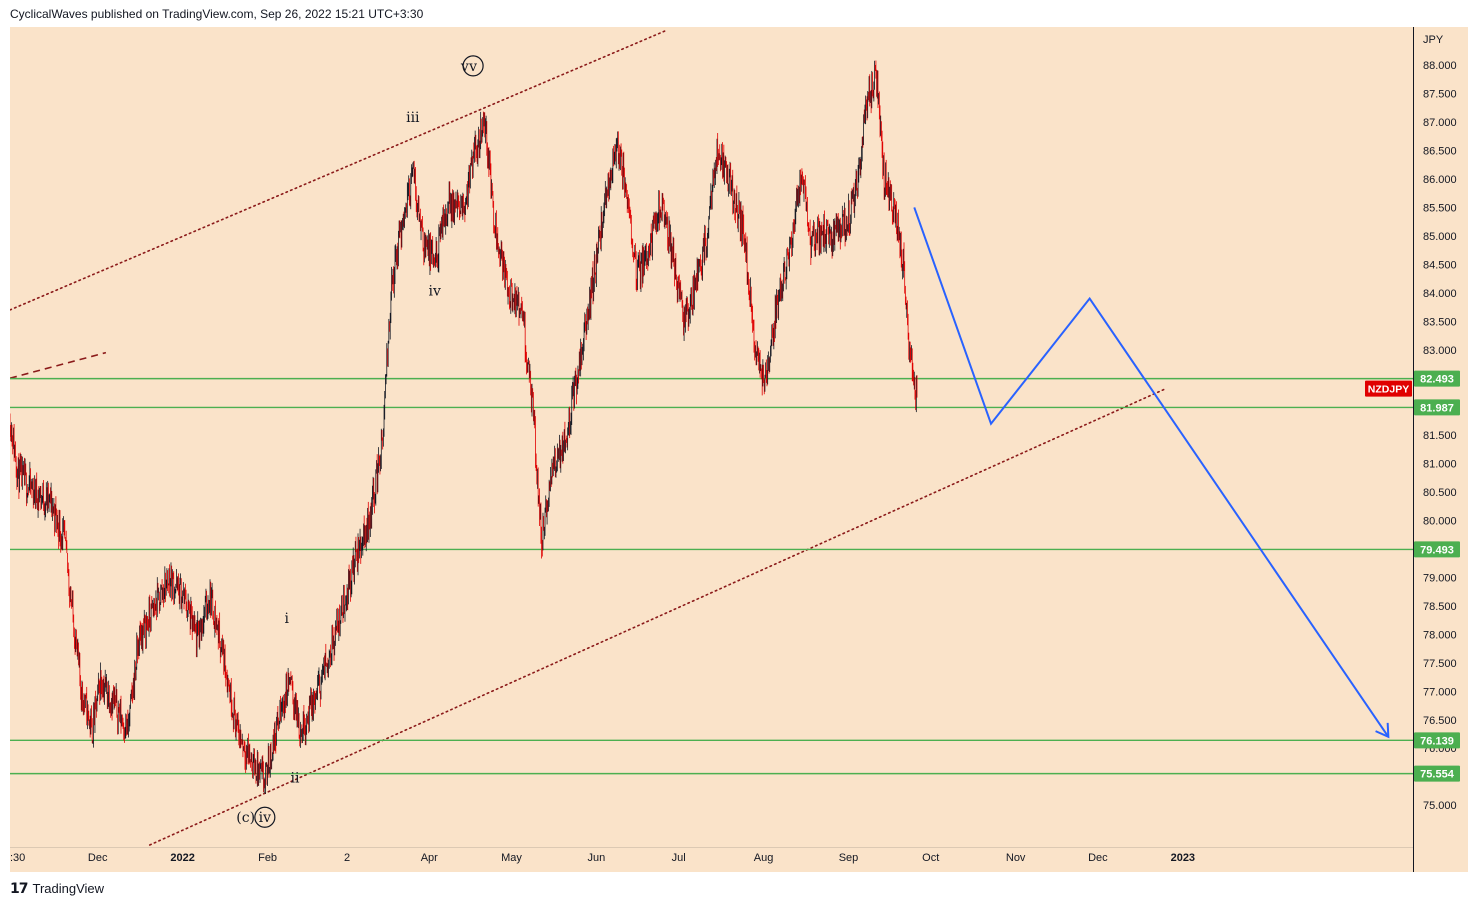 The image size is (1478, 907). Describe the element at coordinates (1440, 721) in the screenshot. I see `price-tick-label: 76.500` at that location.